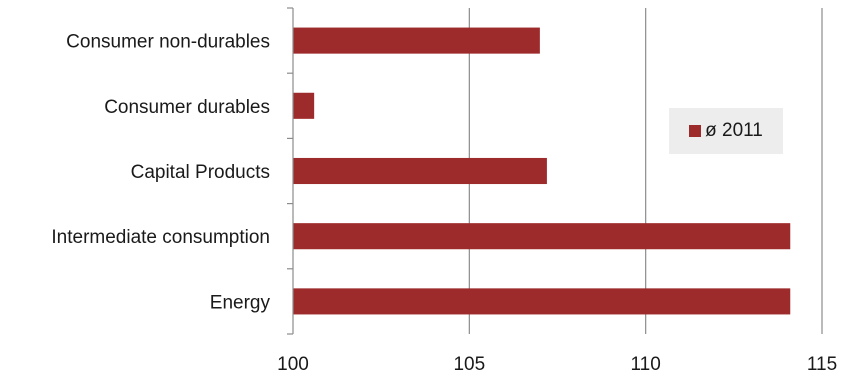  I want to click on category-label-1: Consumer durables, so click(187, 107).